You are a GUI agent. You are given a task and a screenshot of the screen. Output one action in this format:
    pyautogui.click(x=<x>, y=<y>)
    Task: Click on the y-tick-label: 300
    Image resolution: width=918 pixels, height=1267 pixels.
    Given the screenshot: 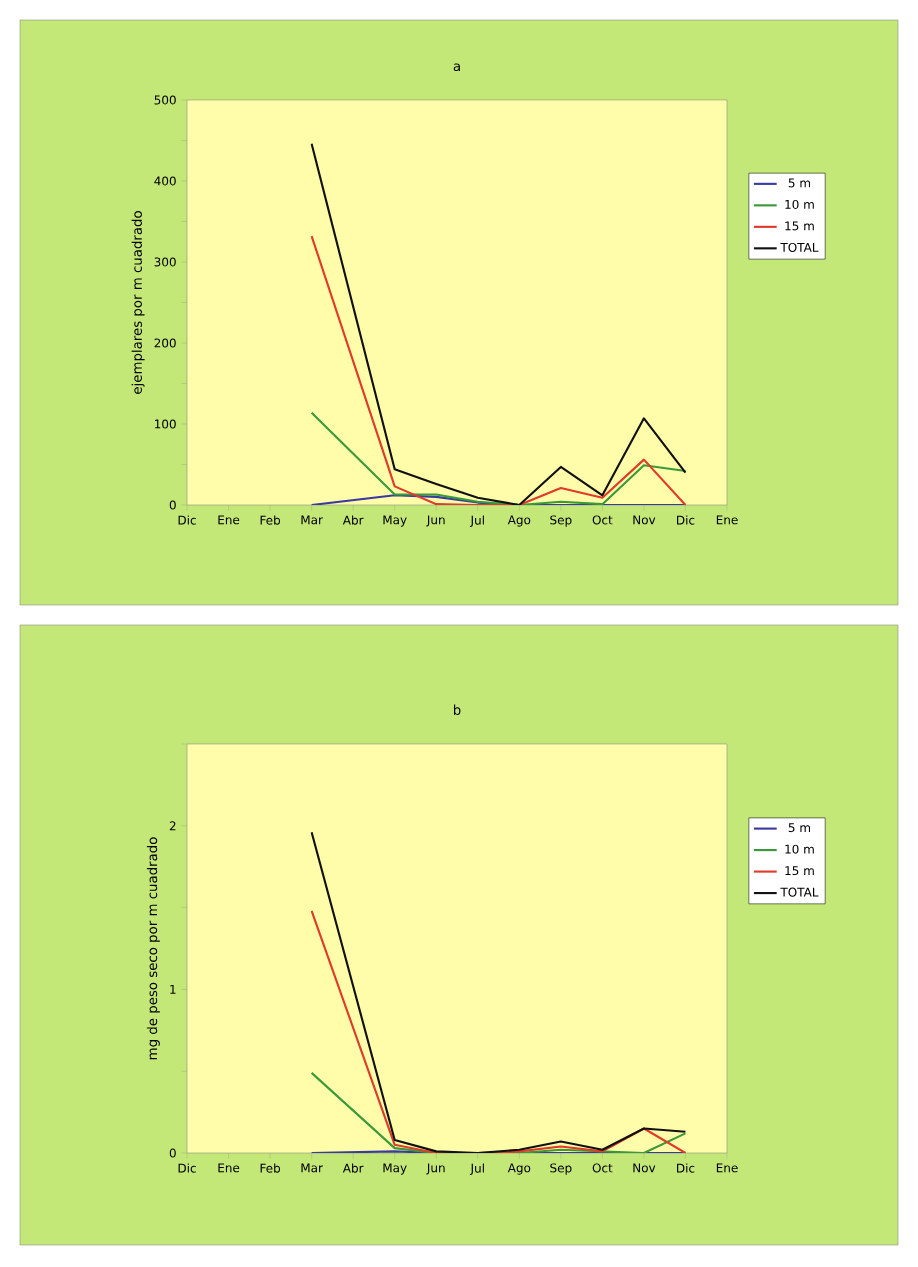 What is the action you would take?
    pyautogui.click(x=165, y=262)
    